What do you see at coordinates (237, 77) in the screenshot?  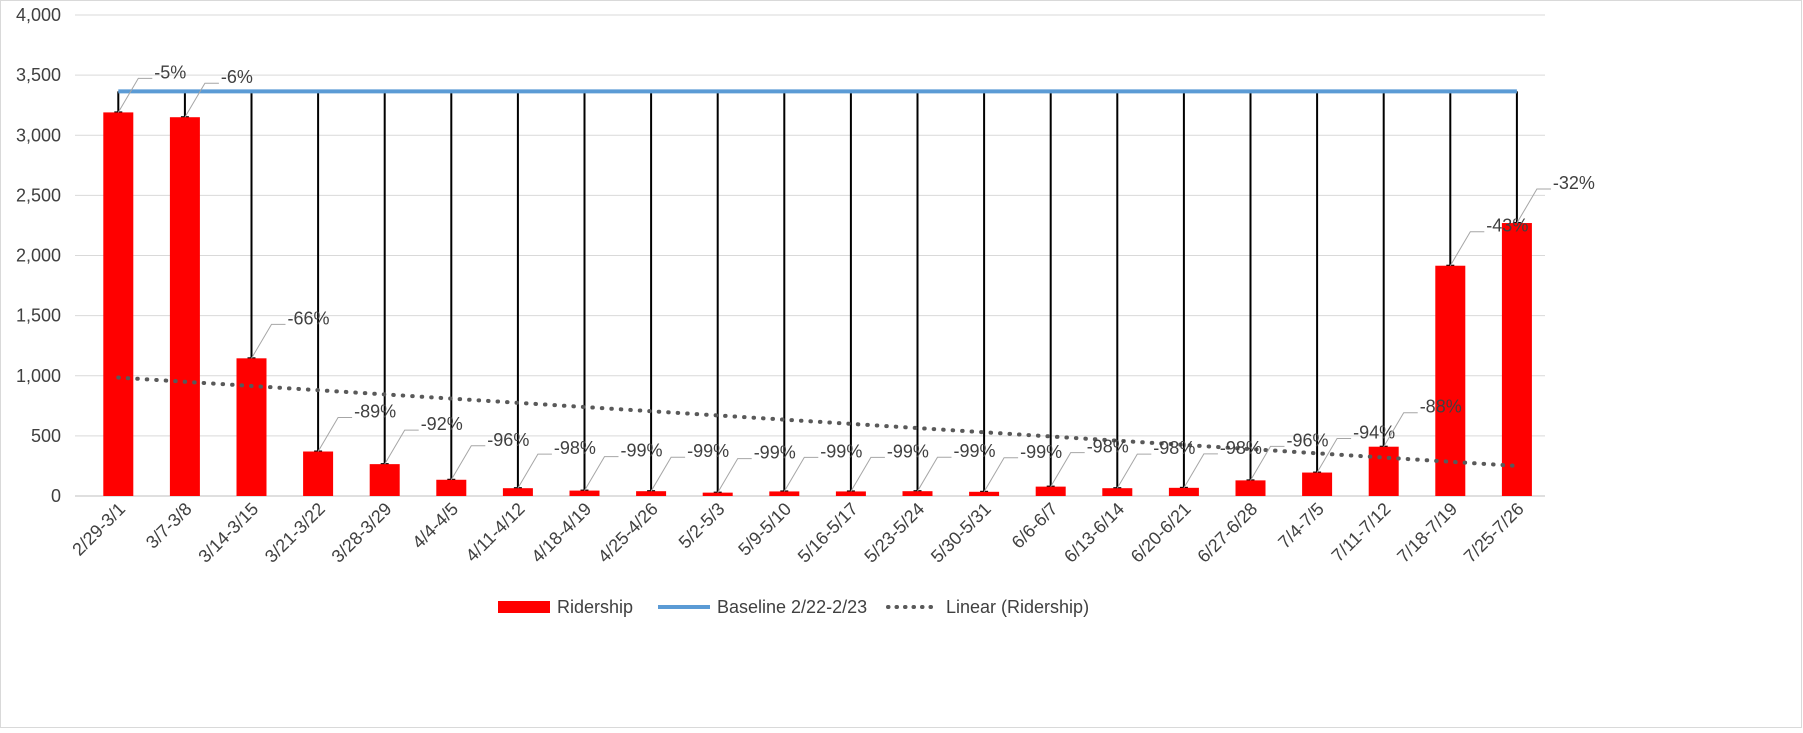 I see `data-label: -6%` at bounding box center [237, 77].